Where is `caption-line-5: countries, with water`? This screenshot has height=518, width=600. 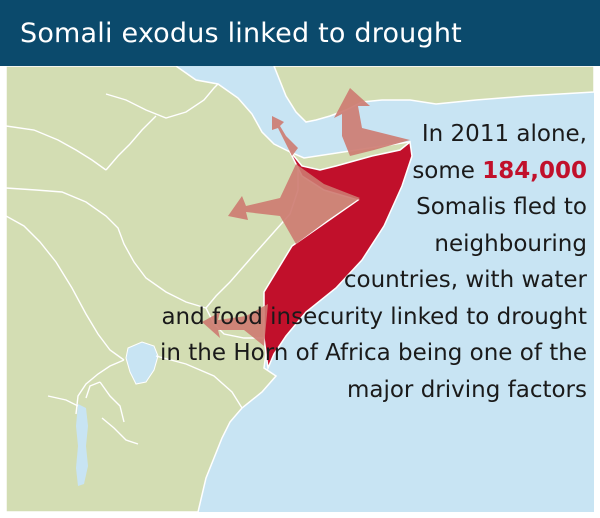 caption-line-5: countries, with water is located at coordinates (337, 280).